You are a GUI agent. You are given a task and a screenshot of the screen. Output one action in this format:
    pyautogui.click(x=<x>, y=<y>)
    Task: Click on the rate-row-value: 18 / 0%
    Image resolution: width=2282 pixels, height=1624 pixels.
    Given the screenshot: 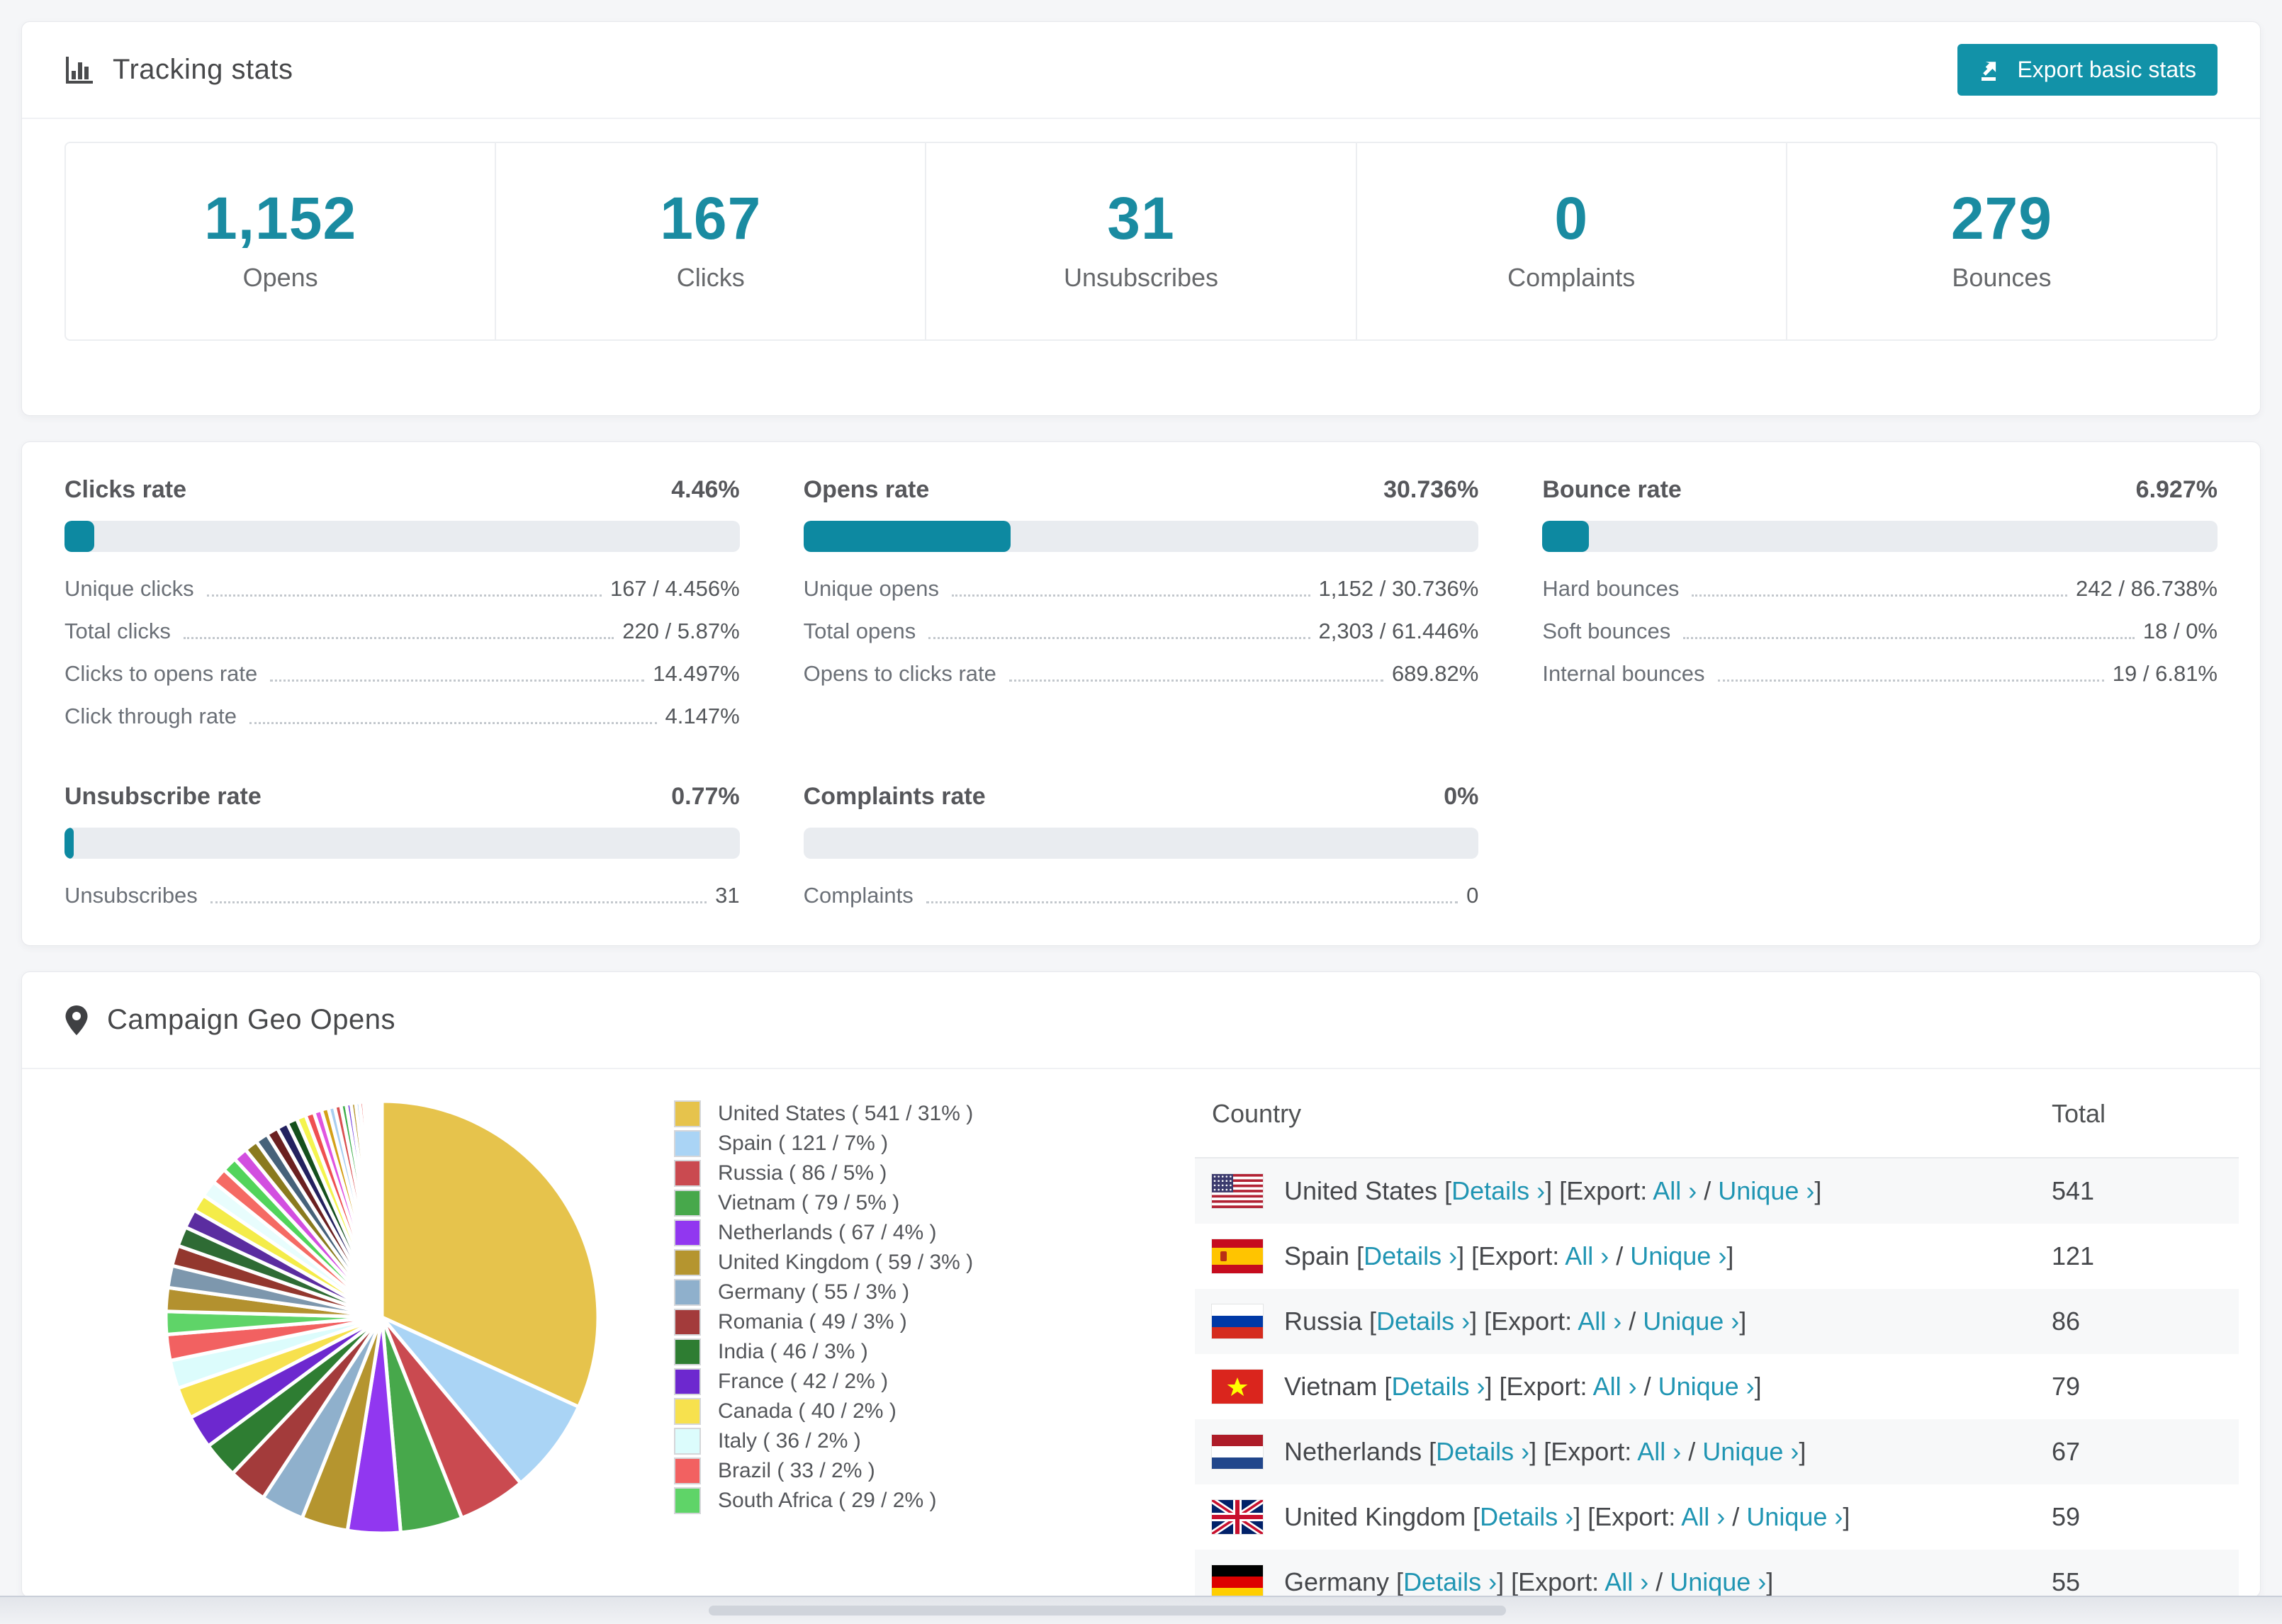 What is the action you would take?
    pyautogui.click(x=2180, y=631)
    